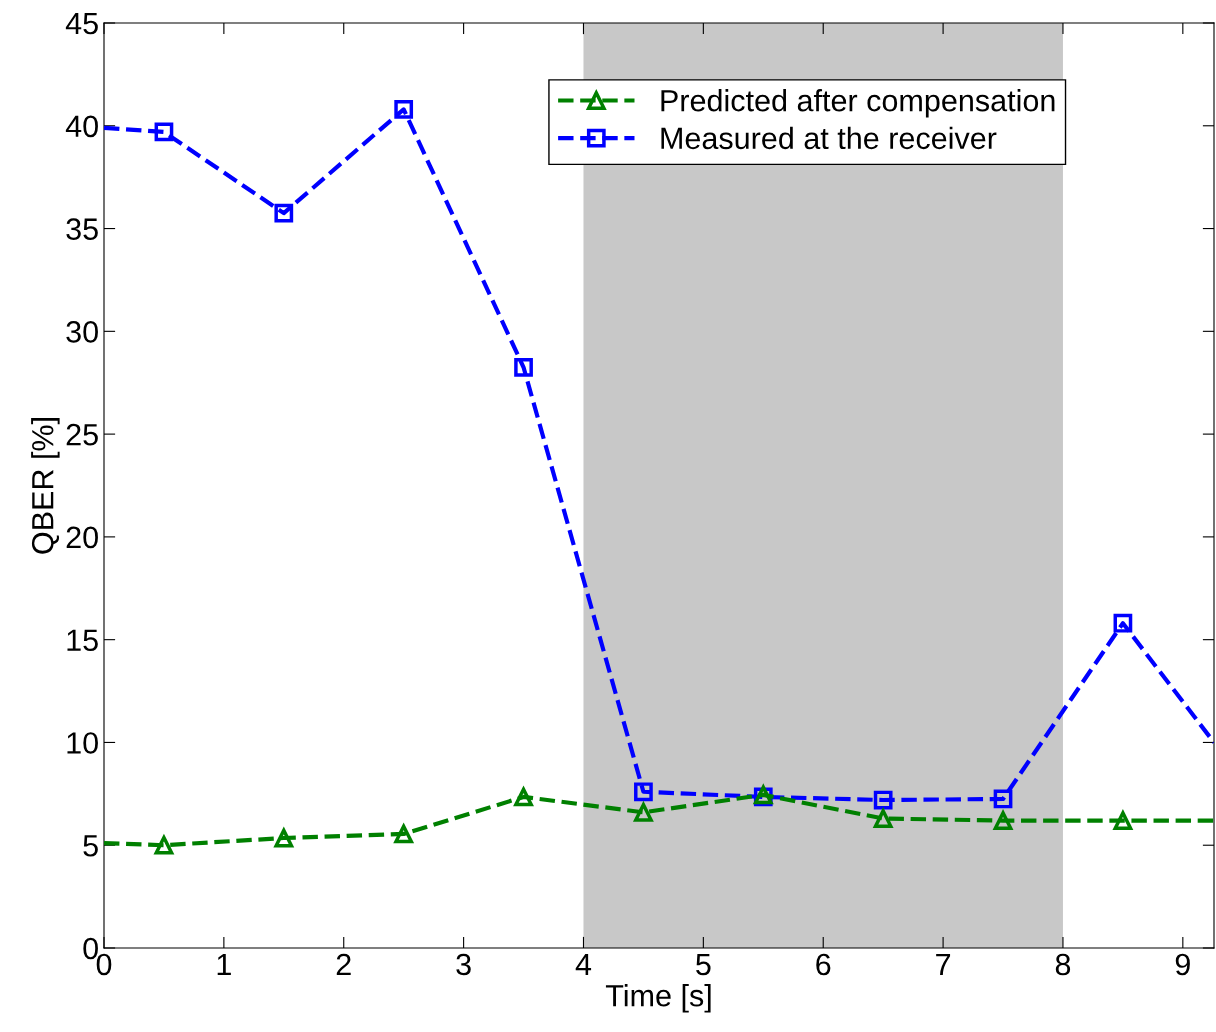 This screenshot has width=1216, height=1032. Describe the element at coordinates (81, 24) in the screenshot. I see `y-tick-label: 45` at that location.